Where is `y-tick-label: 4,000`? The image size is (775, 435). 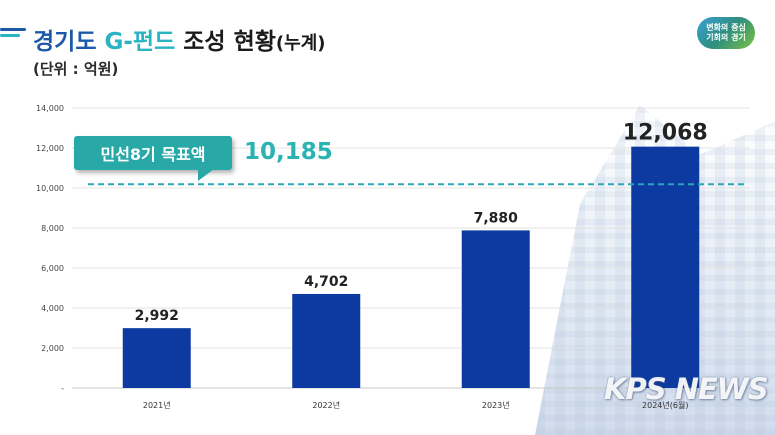
y-tick-label: 4,000 is located at coordinates (52, 308).